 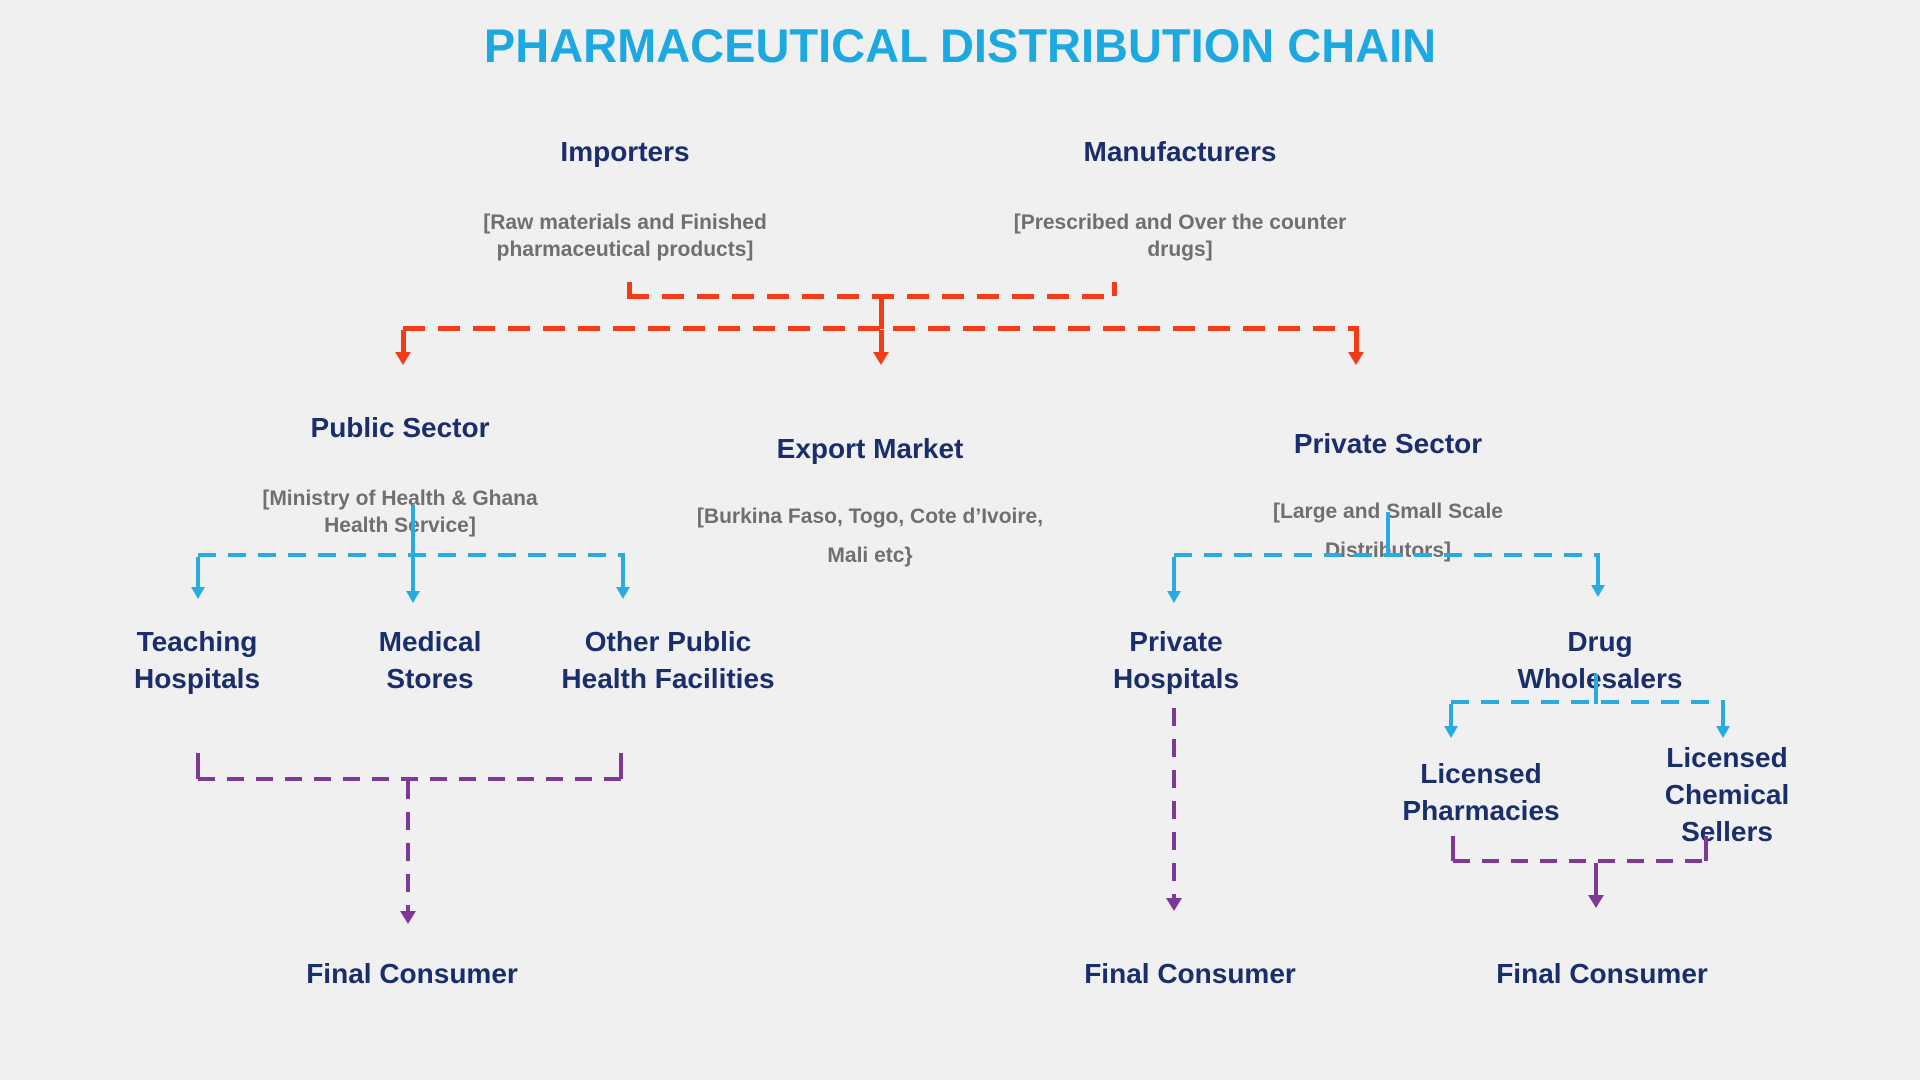 What do you see at coordinates (1453, 848) in the screenshot?
I see `purple-tick-pharmacies` at bounding box center [1453, 848].